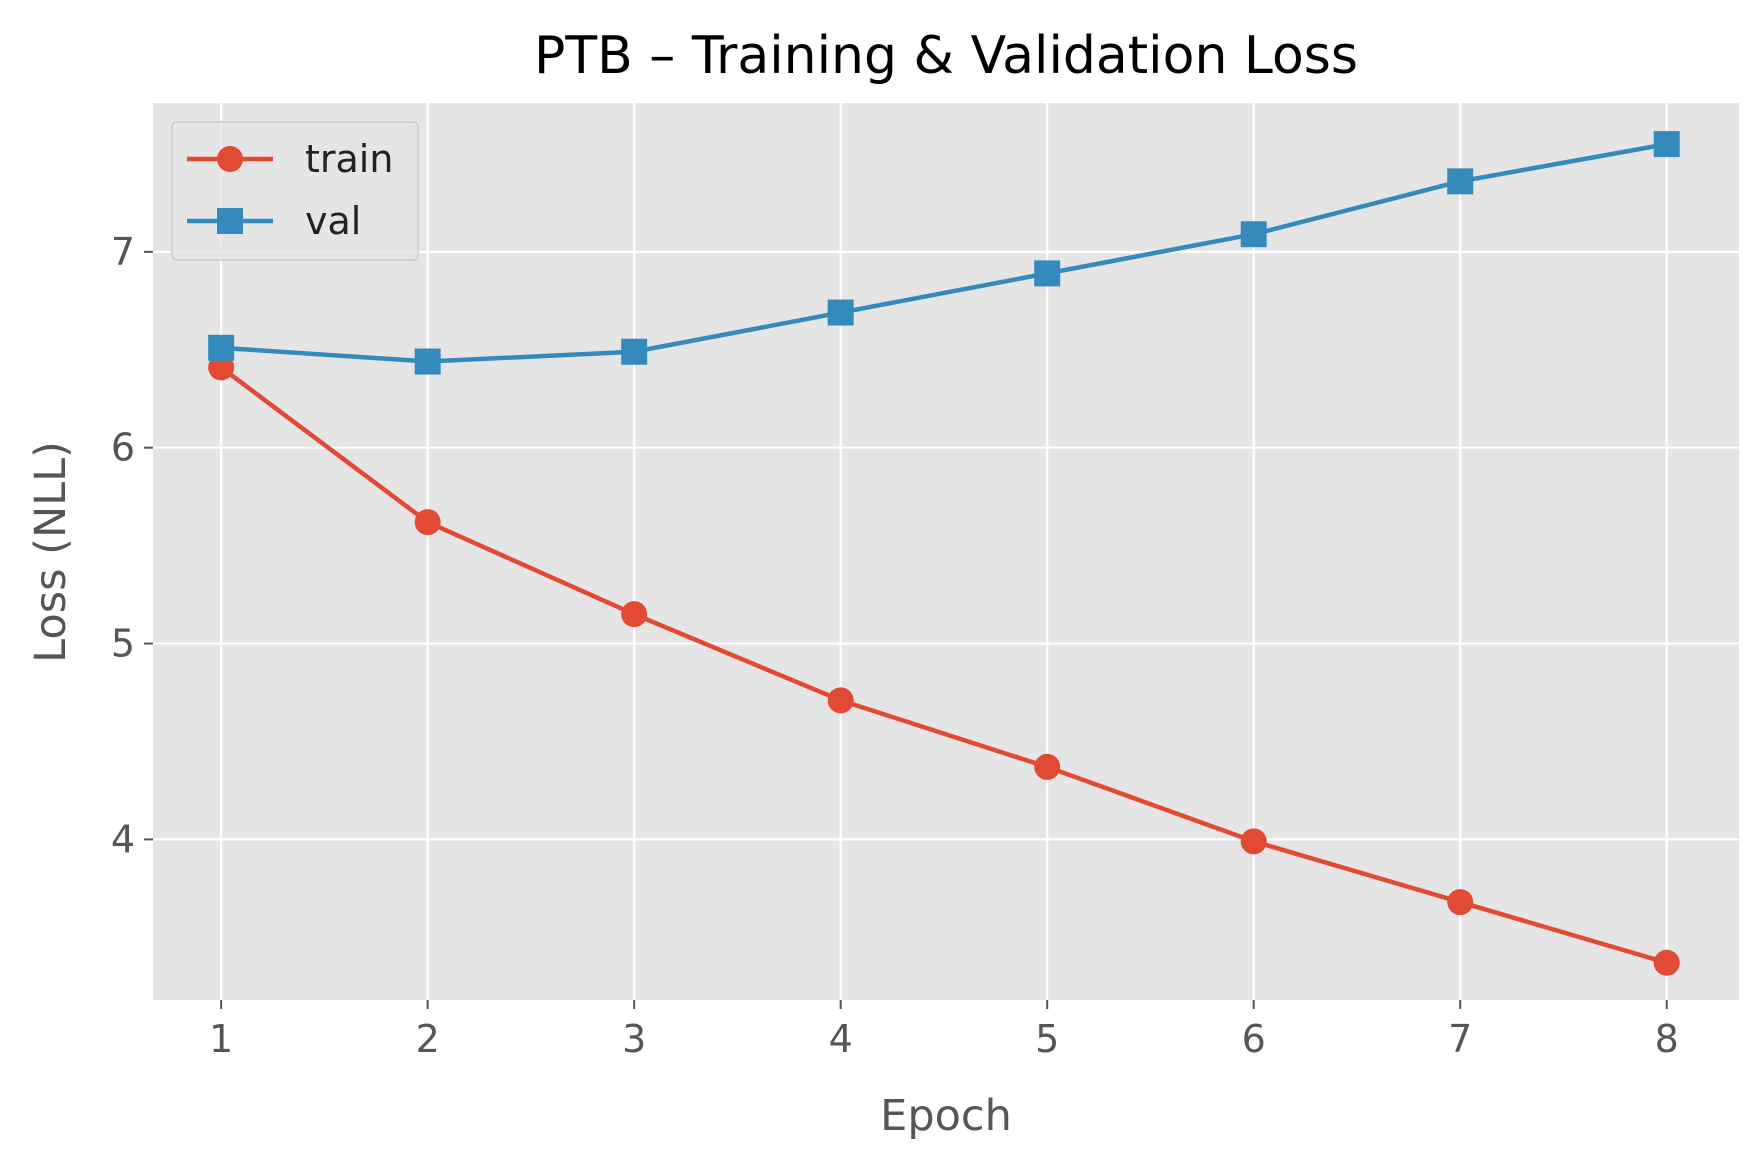 This screenshot has width=1763, height=1165. I want to click on x-tick-label: 7, so click(1460, 1039).